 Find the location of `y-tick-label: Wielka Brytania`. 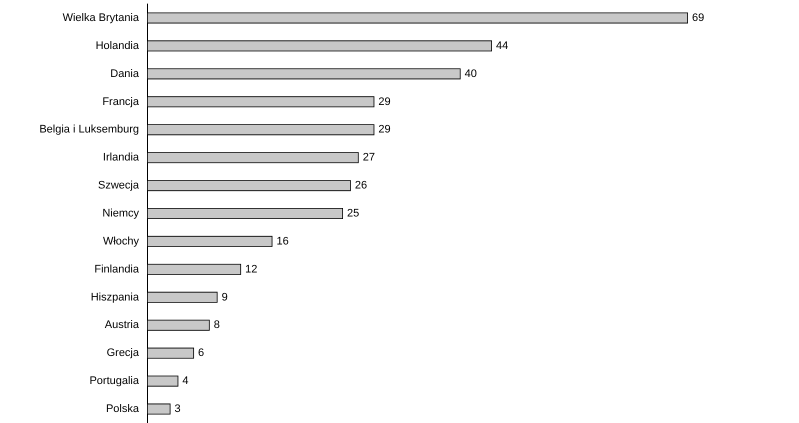

y-tick-label: Wielka Brytania is located at coordinates (101, 18).